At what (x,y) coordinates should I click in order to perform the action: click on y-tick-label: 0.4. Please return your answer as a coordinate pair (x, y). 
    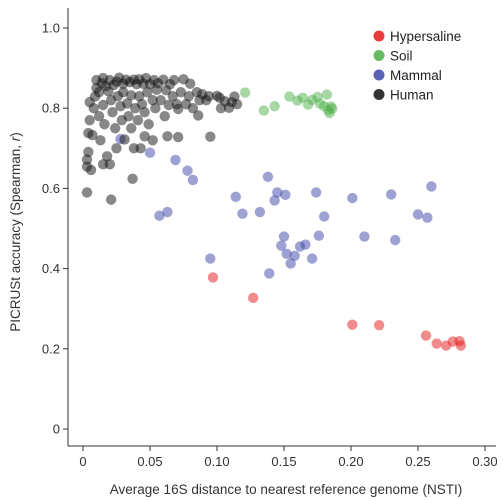
    Looking at the image, I should click on (51, 268).